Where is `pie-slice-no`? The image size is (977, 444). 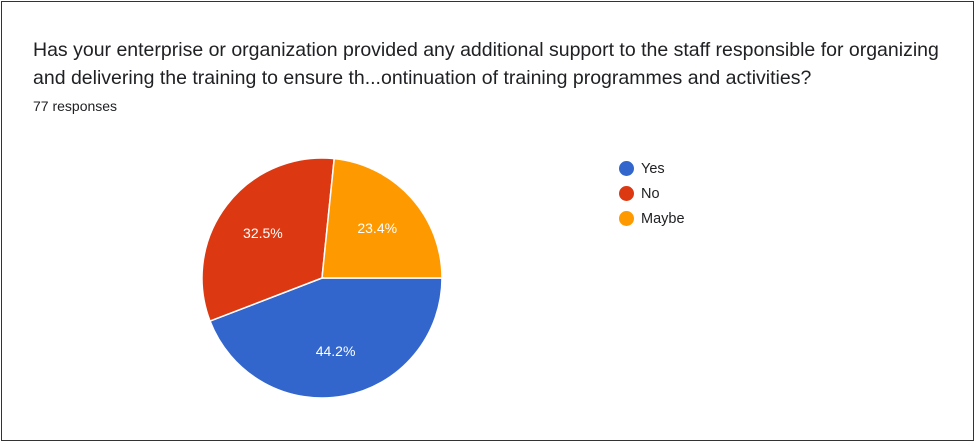
pie-slice-no is located at coordinates (268, 240).